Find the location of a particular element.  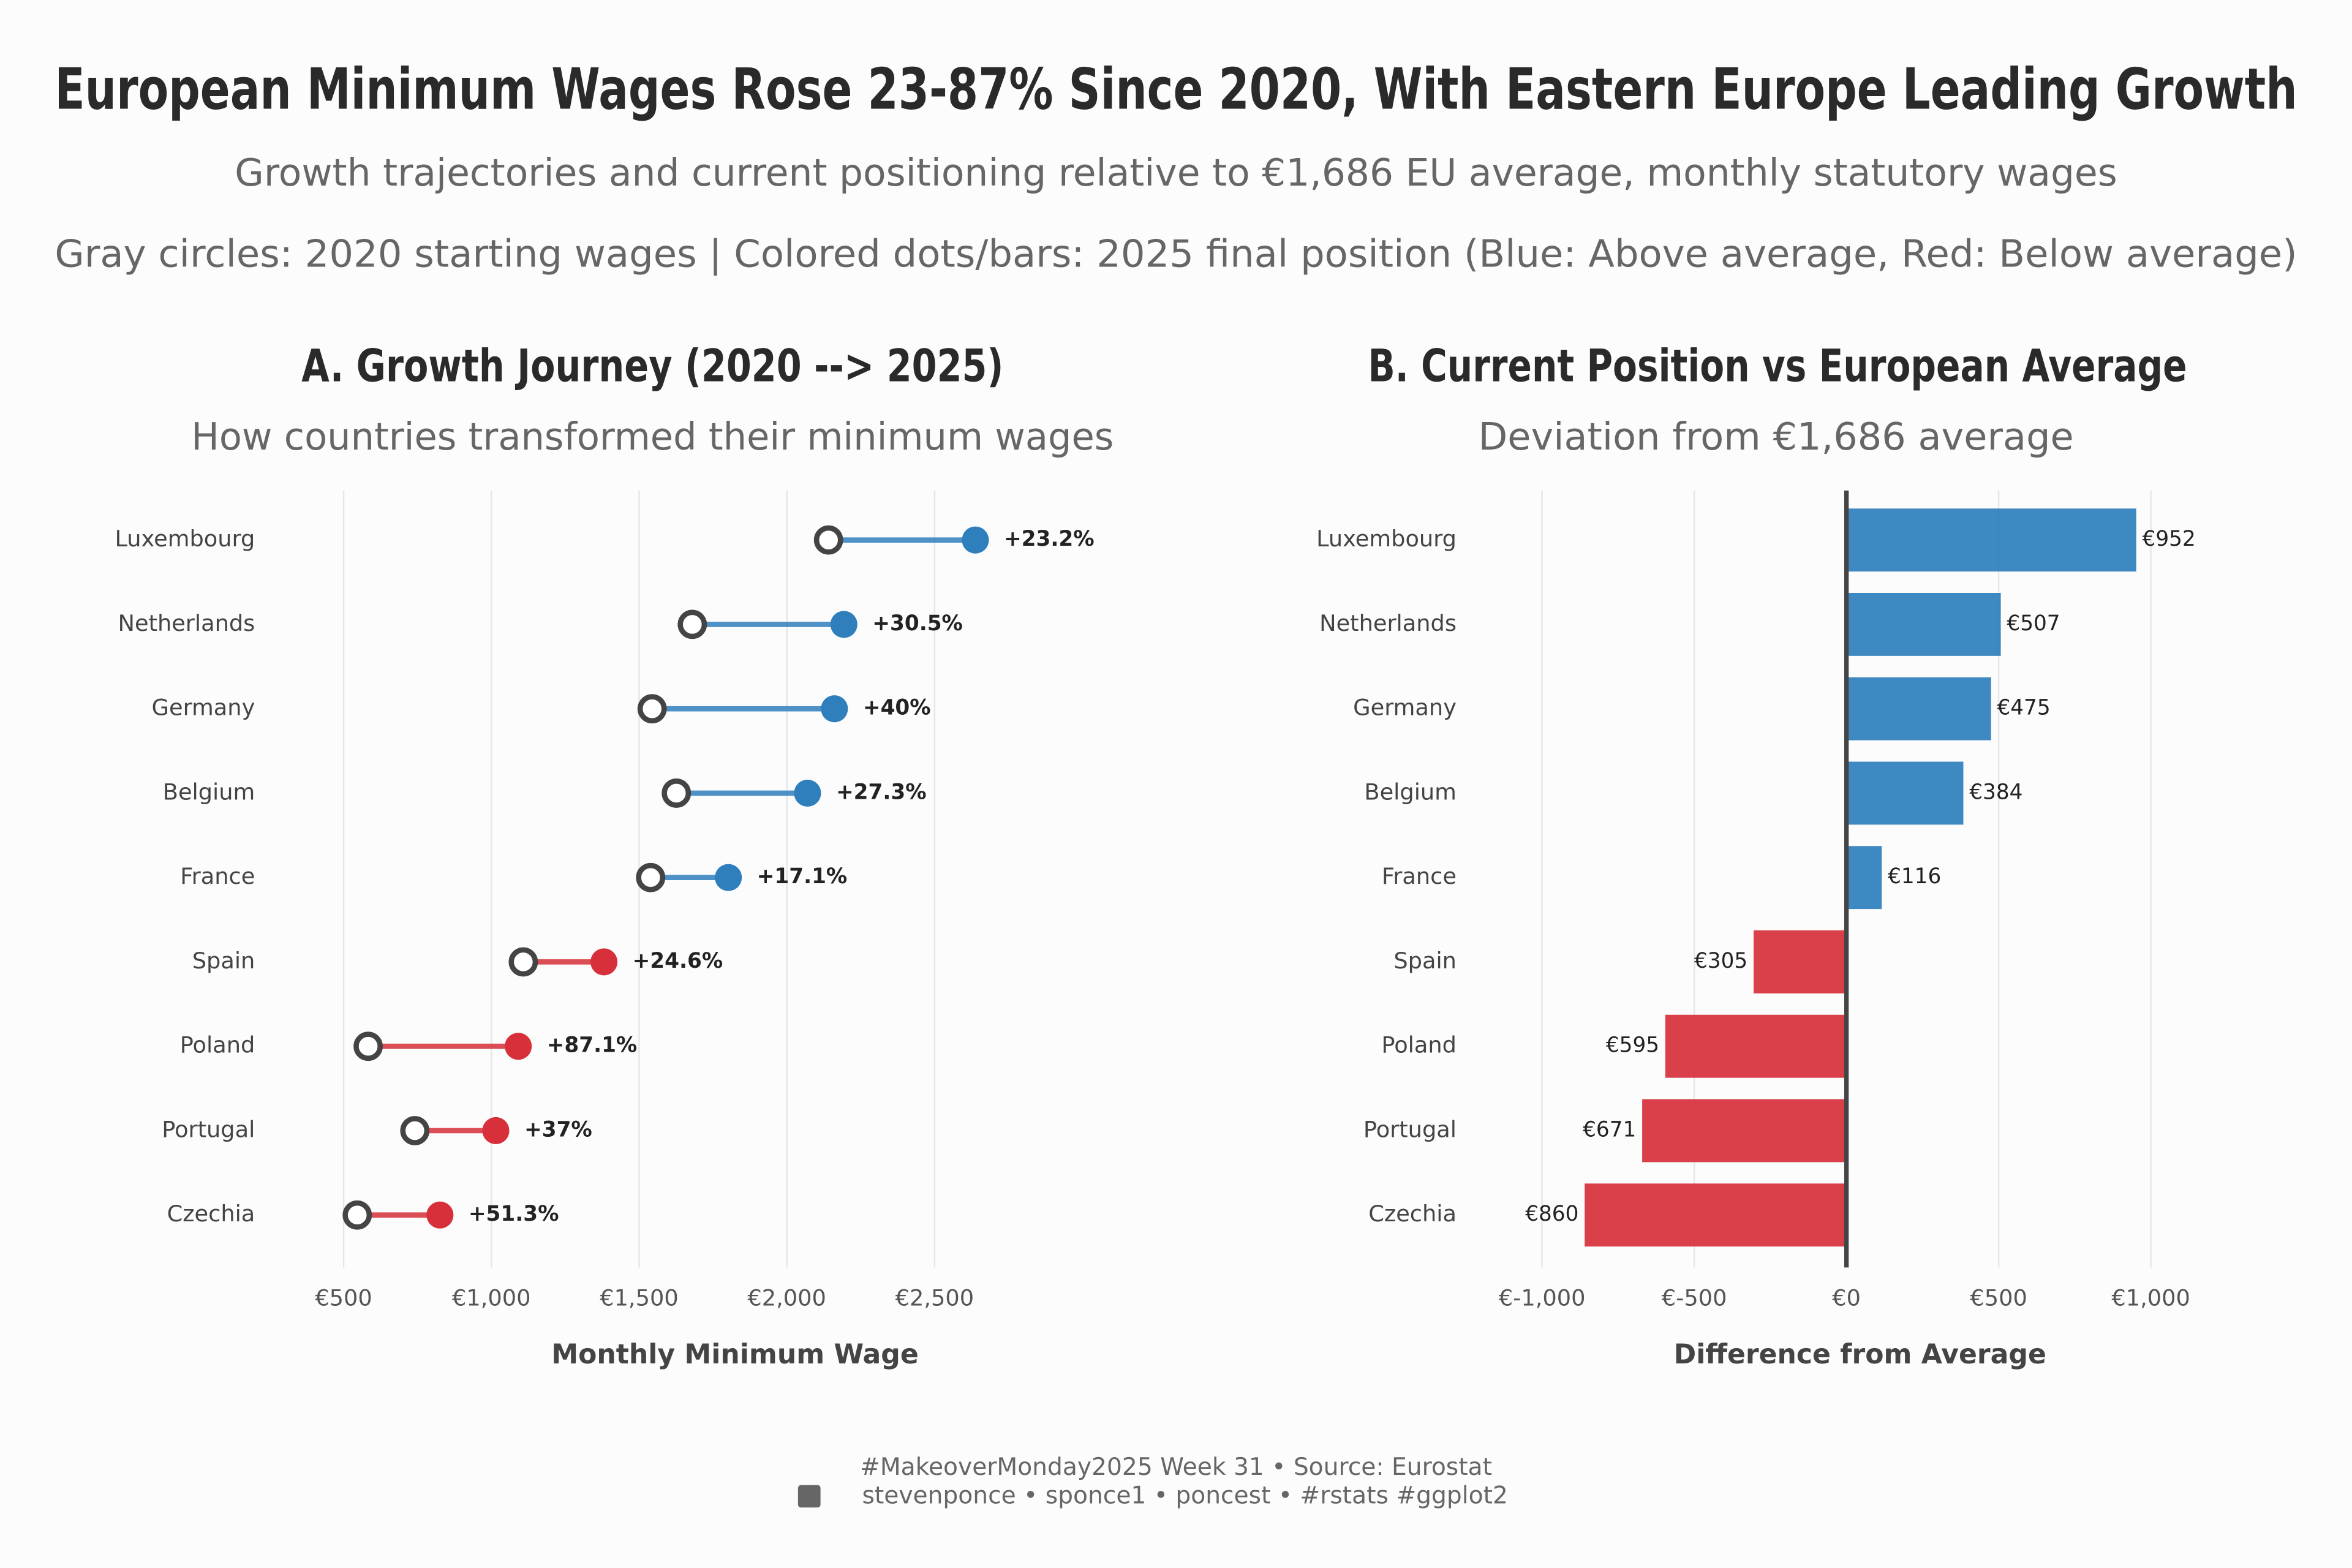

value-label: €305 is located at coordinates (1721, 961).